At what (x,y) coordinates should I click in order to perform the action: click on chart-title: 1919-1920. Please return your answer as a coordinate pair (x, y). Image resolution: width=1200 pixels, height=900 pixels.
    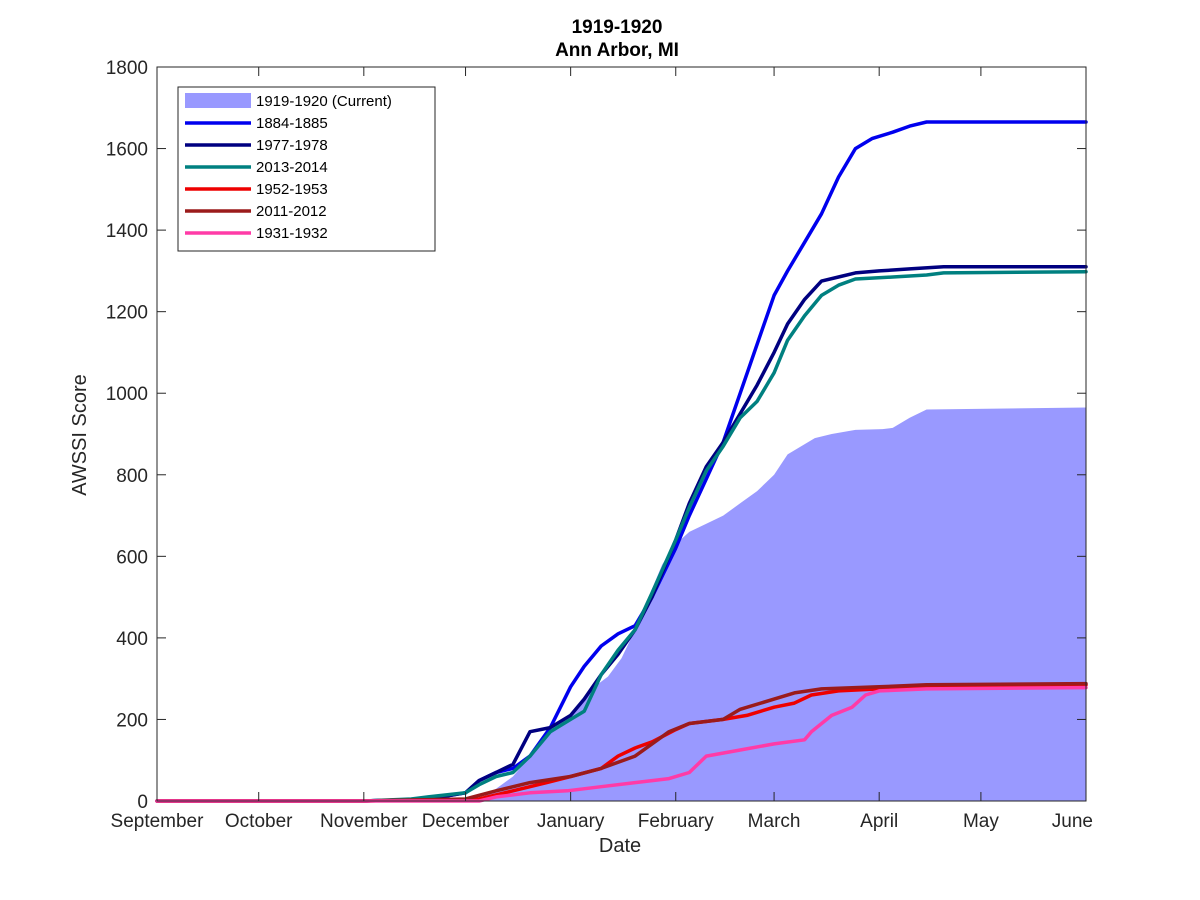
    Looking at the image, I should click on (617, 27).